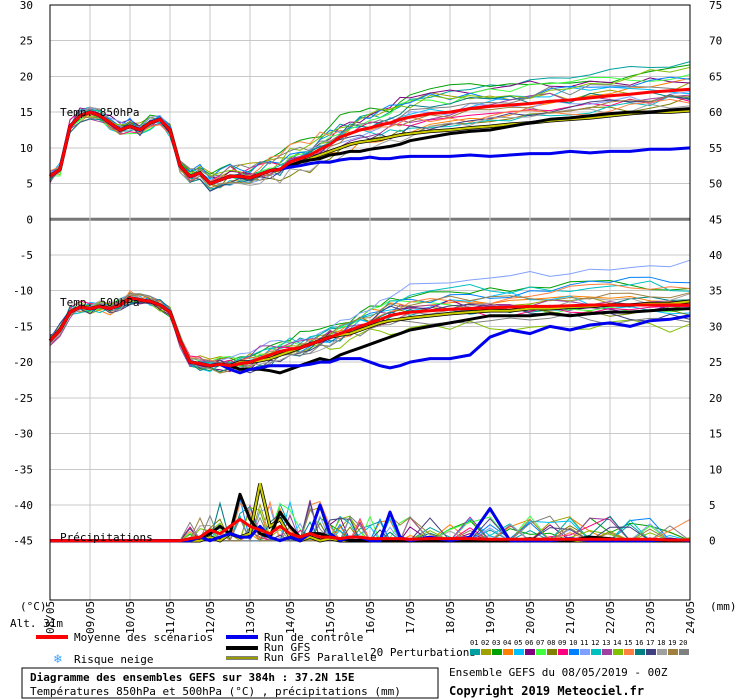 This screenshot has height=700, width=740. I want to click on legend-gfs-label: Run GFS, so click(287, 647).